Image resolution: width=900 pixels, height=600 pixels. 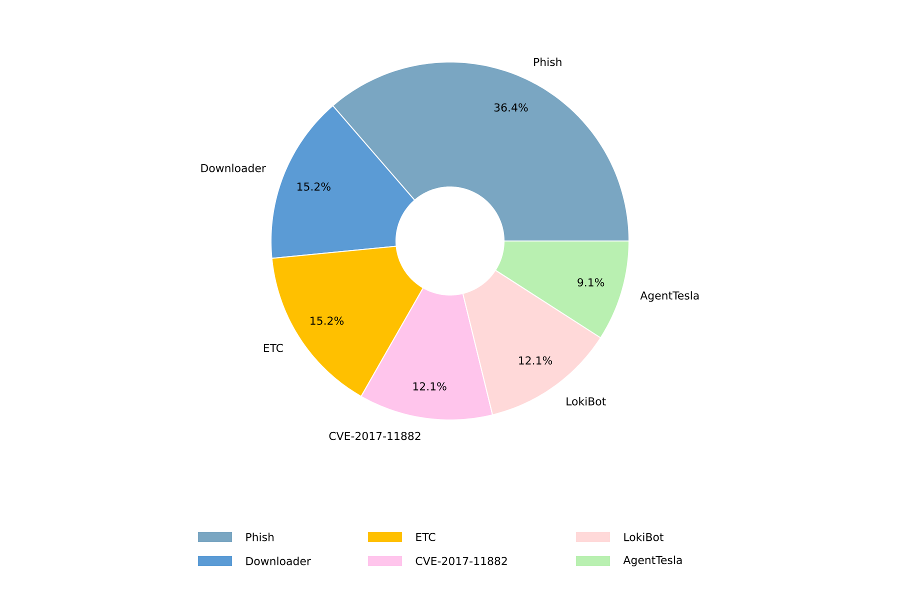 What do you see at coordinates (461, 561) in the screenshot?
I see `legend-label: CVE-2017-11882` at bounding box center [461, 561].